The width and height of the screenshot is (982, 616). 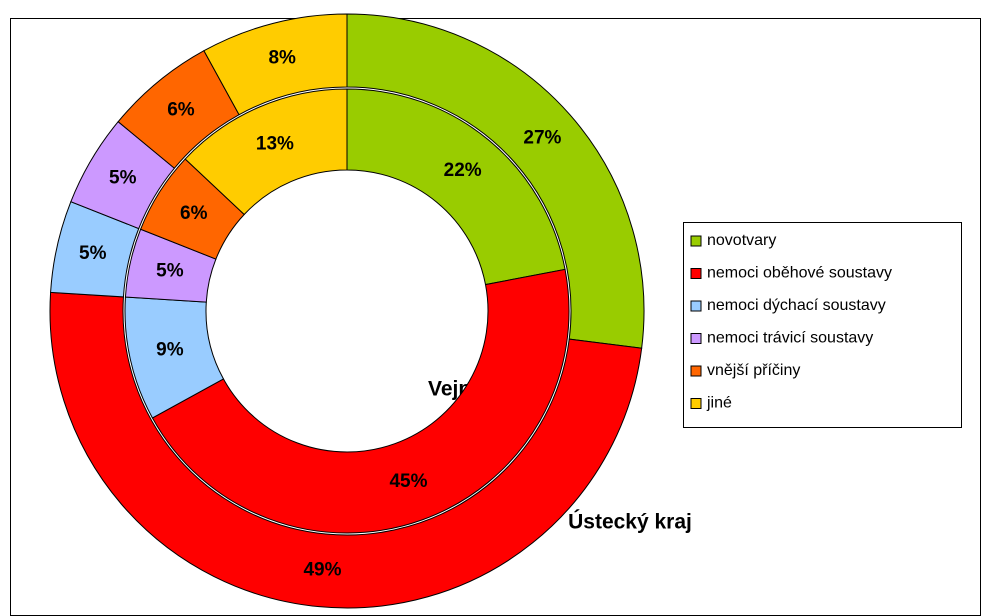 What do you see at coordinates (630, 522) in the screenshot?
I see `series-label: Ústecký kraj` at bounding box center [630, 522].